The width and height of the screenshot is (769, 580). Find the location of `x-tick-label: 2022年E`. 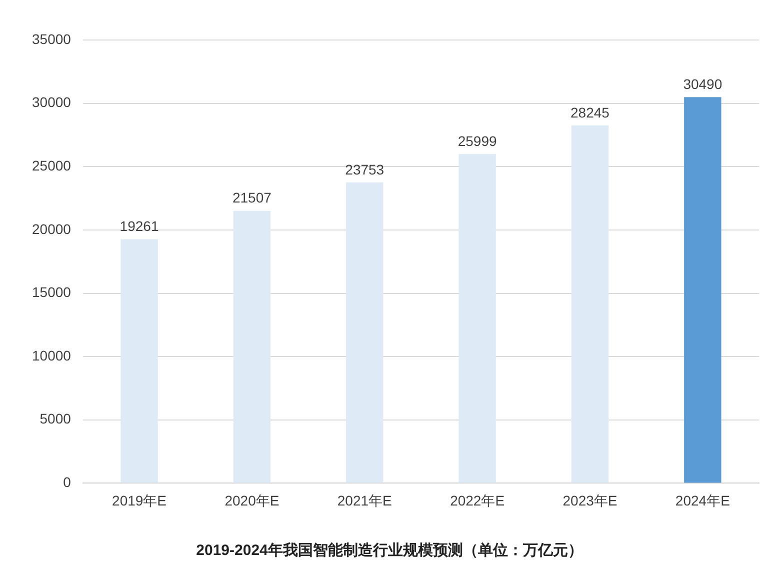

x-tick-label: 2022年E is located at coordinates (477, 500).